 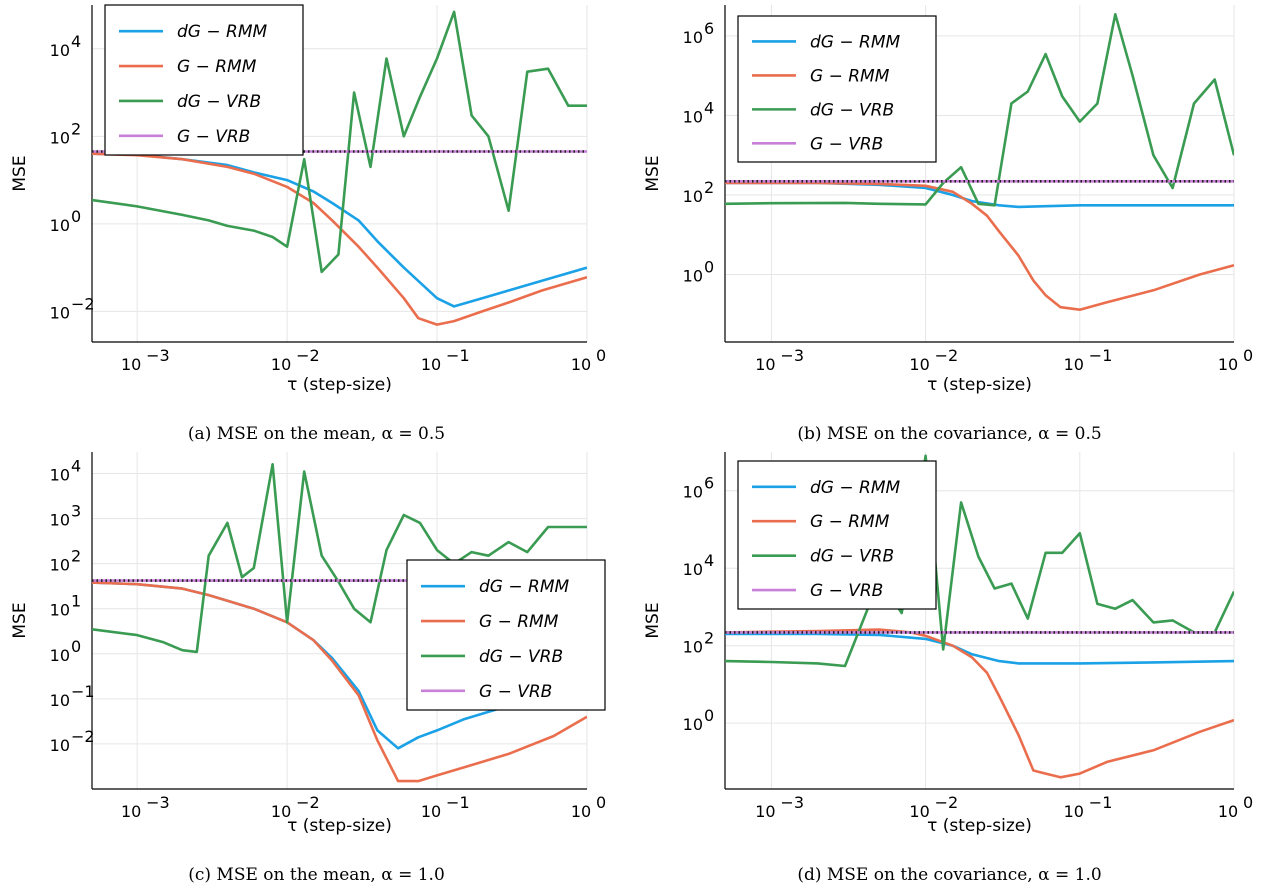 What do you see at coordinates (83, 691) in the screenshot?
I see `y-tick-exponent: −1` at bounding box center [83, 691].